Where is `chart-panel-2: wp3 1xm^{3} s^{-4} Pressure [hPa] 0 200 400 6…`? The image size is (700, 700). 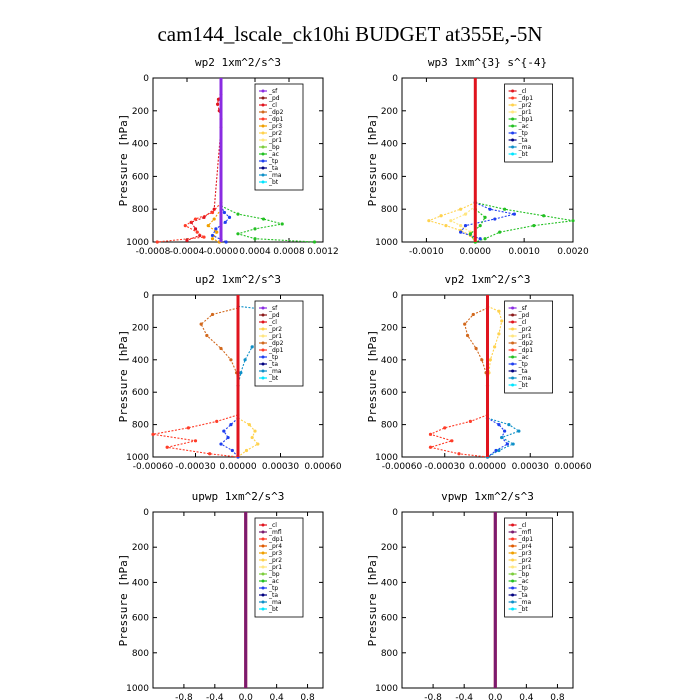
chart-panel-2: wp3 1xm^{3} s^{-4} Pressure [hPa] 0 200 400 6… is located at coordinates (477, 156).